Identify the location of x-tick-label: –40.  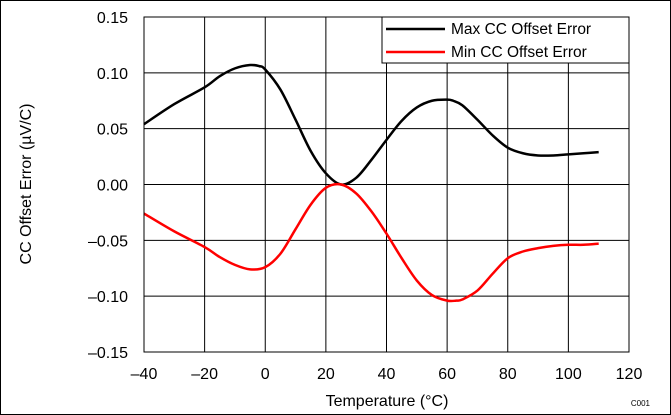
(144, 374).